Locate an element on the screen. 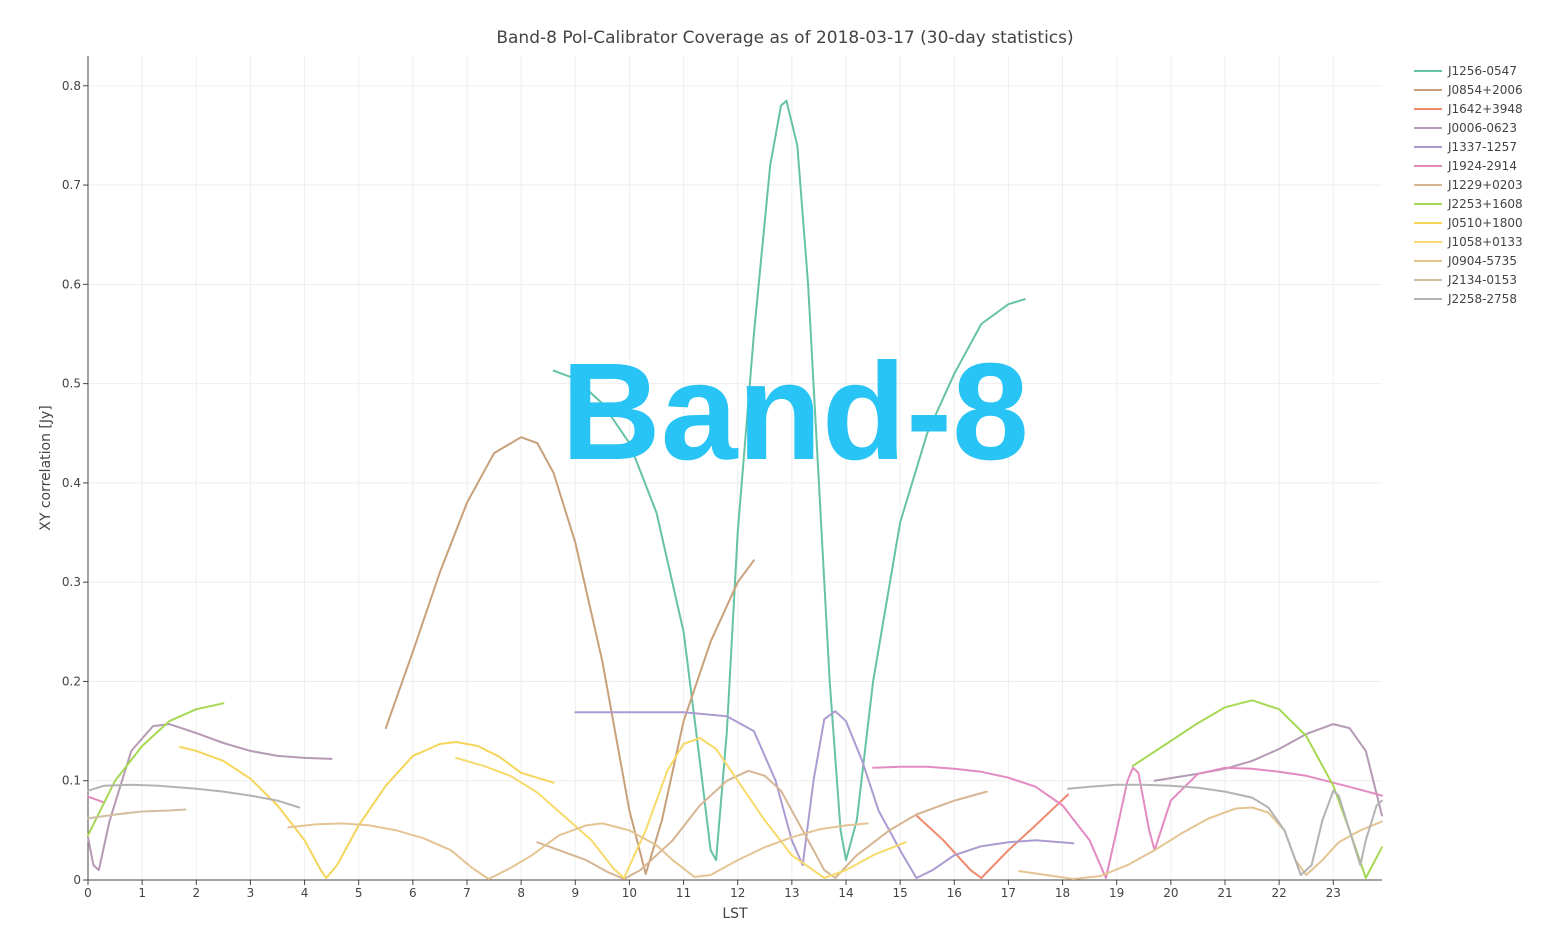  x-axis-title: LST is located at coordinates (735, 914).